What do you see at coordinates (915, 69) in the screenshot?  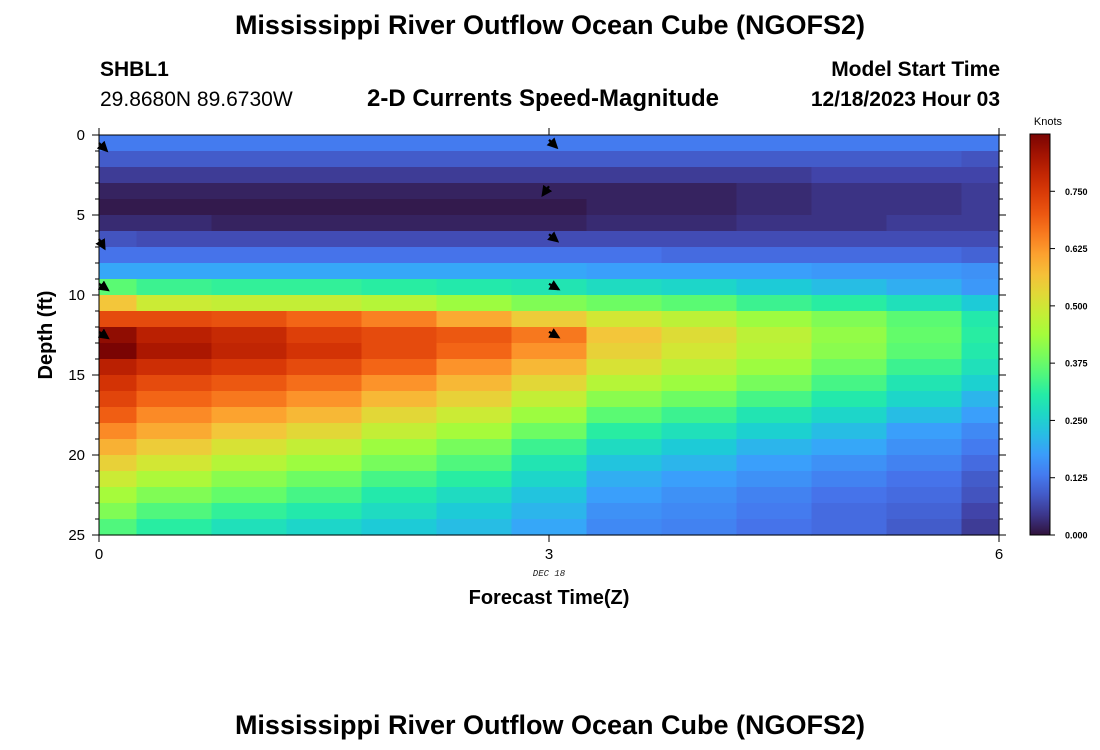 I see `model-start-label: Model Start Time` at bounding box center [915, 69].